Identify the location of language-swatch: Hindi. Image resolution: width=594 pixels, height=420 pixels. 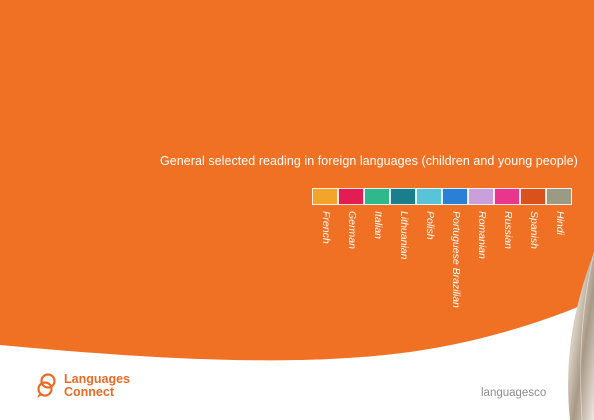
(559, 211).